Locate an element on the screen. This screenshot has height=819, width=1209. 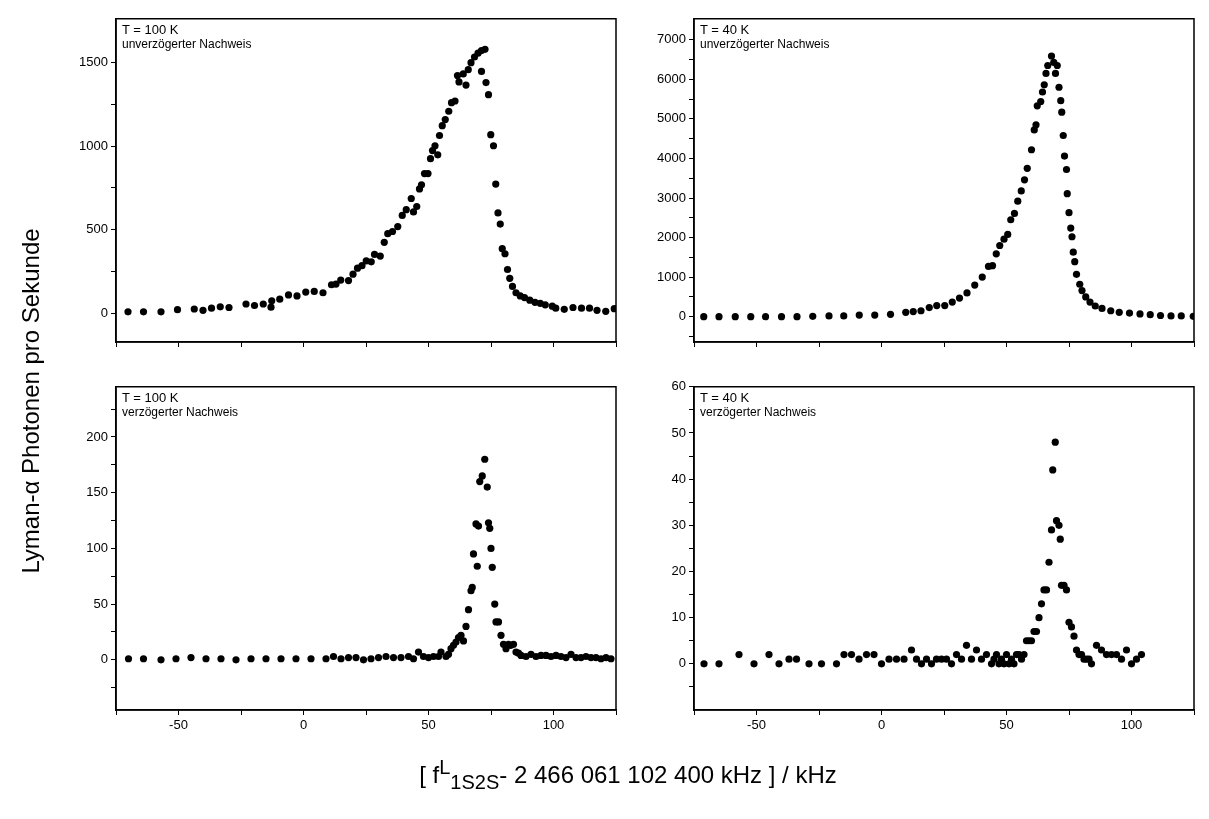
y-tick-label: 200 is located at coordinates (97, 436).